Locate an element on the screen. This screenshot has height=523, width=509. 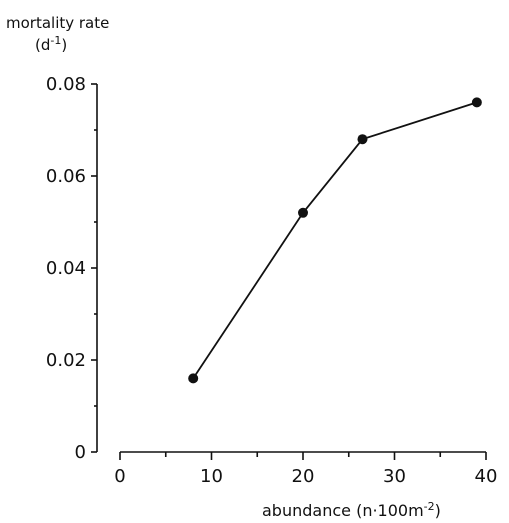
x-tick-label: 0 is located at coordinates (119, 476).